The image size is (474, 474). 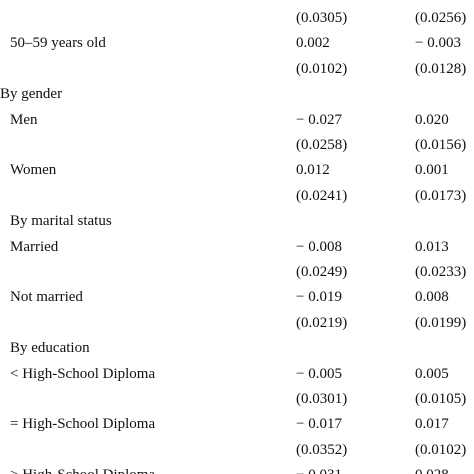 I want to click on value-cell: 0.002, so click(x=313, y=43).